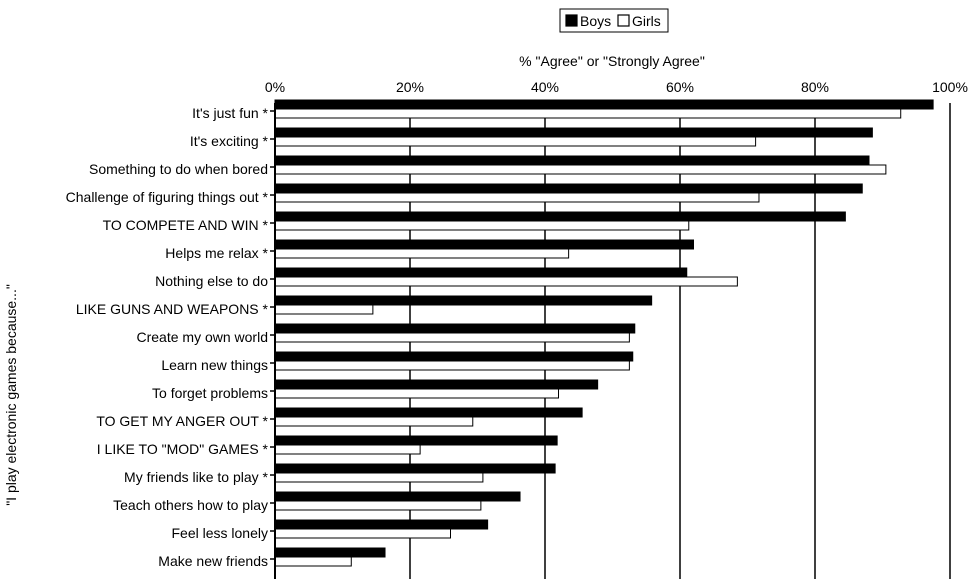 The height and width of the screenshot is (579, 970). I want to click on x-tick-label-4: 80%, so click(815, 87).